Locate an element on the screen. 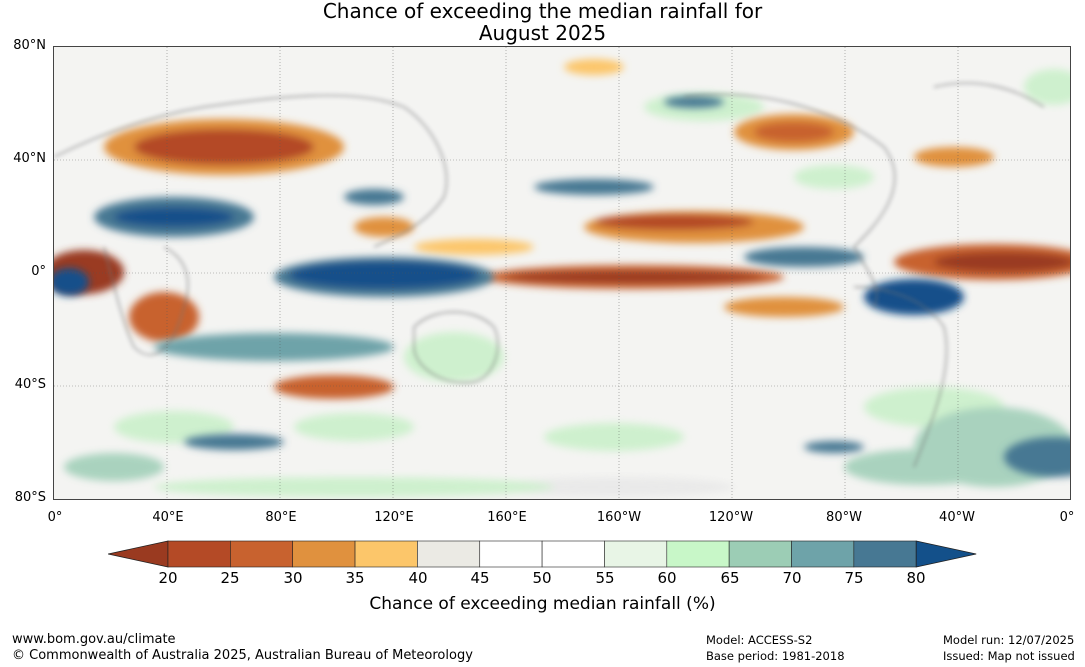 Image resolution: width=1085 pixels, height=667 pixels. colorbar-tick: 35 is located at coordinates (355, 578).